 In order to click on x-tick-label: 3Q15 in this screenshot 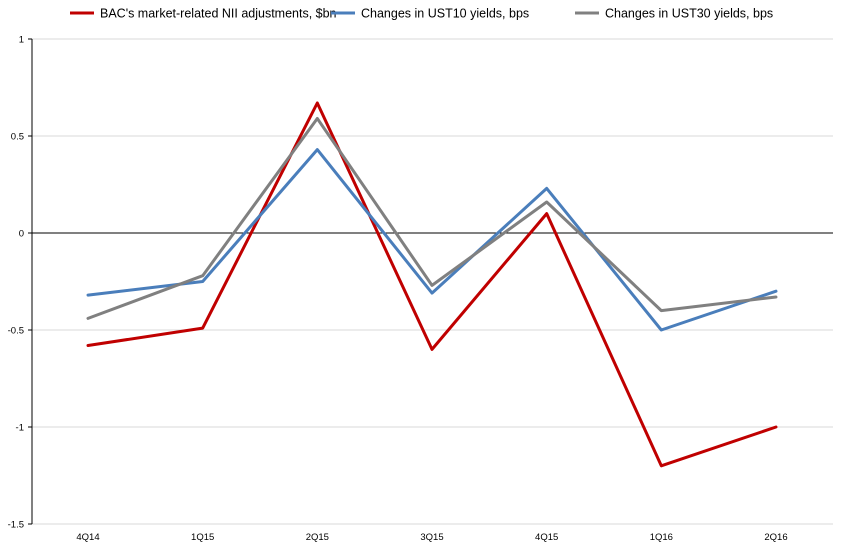, I will do `click(431, 537)`.